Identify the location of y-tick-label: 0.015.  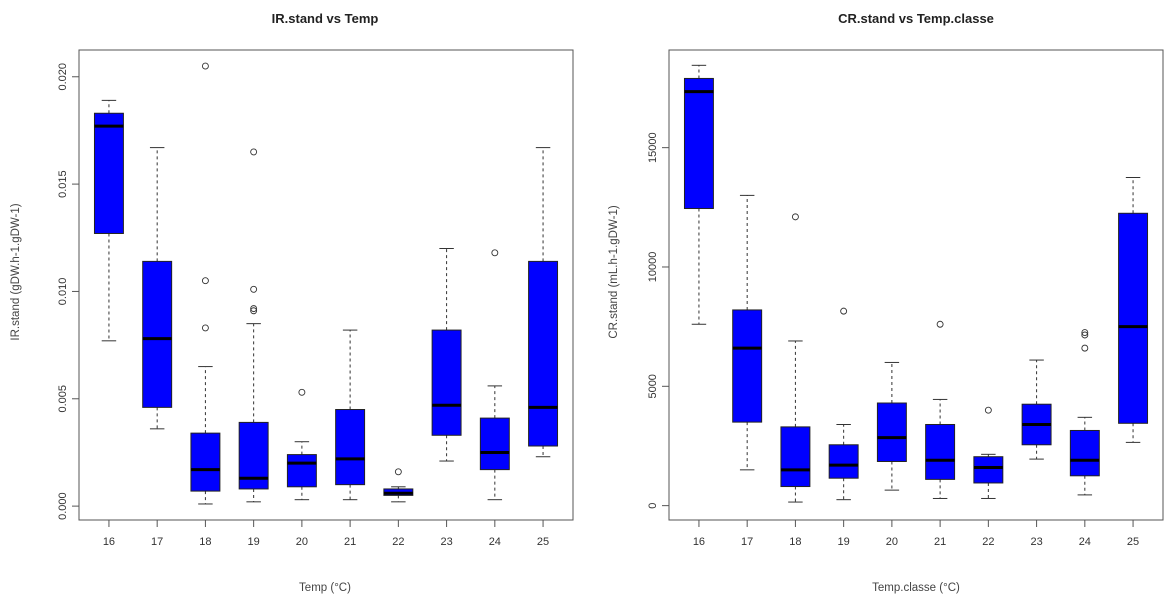
(63, 184).